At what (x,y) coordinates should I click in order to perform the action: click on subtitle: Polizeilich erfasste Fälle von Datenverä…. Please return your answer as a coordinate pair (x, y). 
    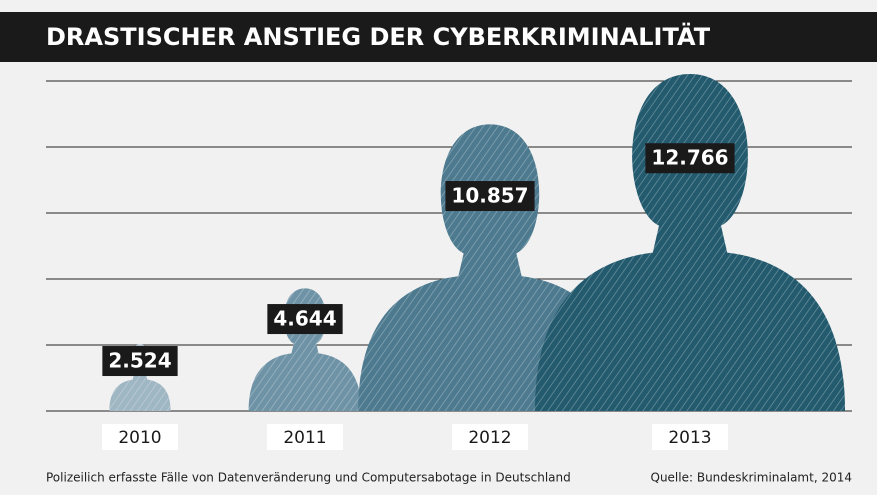
    Looking at the image, I should click on (308, 478).